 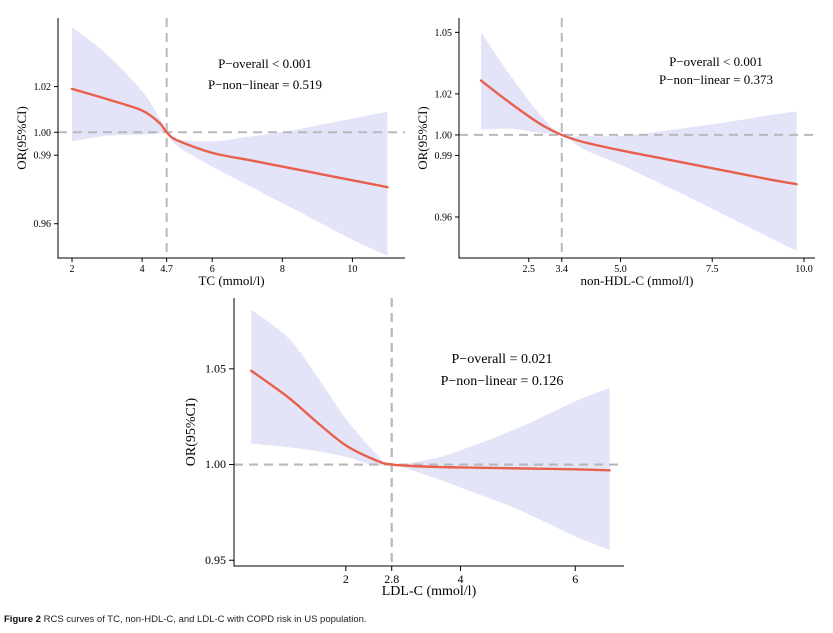 What do you see at coordinates (352, 269) in the screenshot?
I see `x-tick-label: 10` at bounding box center [352, 269].